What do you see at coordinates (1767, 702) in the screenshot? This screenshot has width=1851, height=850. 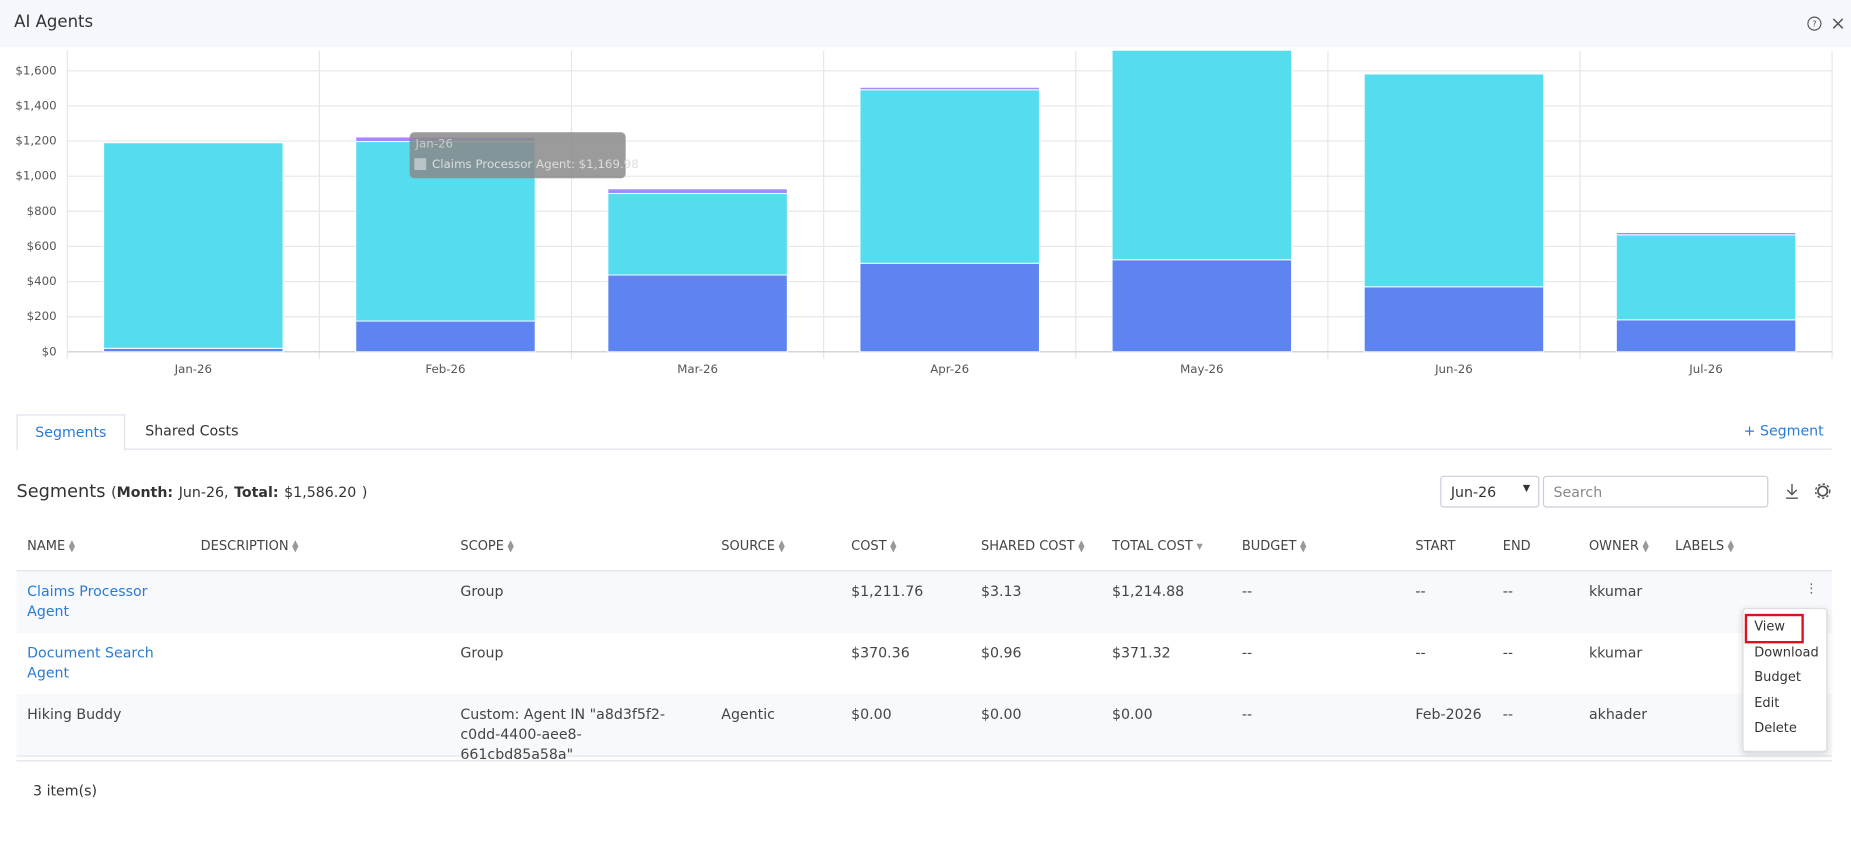 I see `menu-item: Edit` at bounding box center [1767, 702].